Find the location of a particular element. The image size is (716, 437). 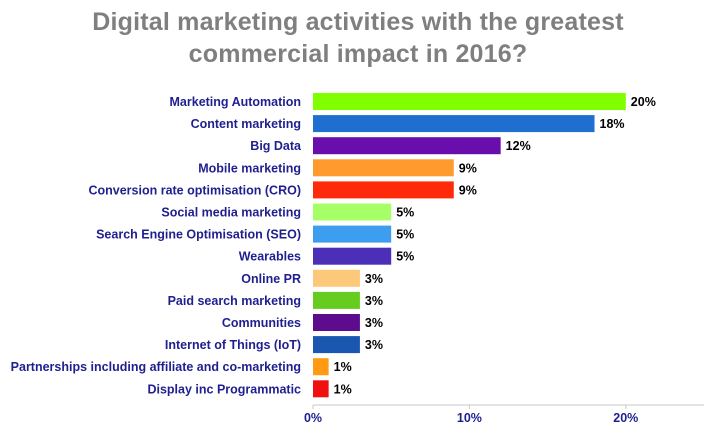

x-tick-label: 0% is located at coordinates (313, 418).